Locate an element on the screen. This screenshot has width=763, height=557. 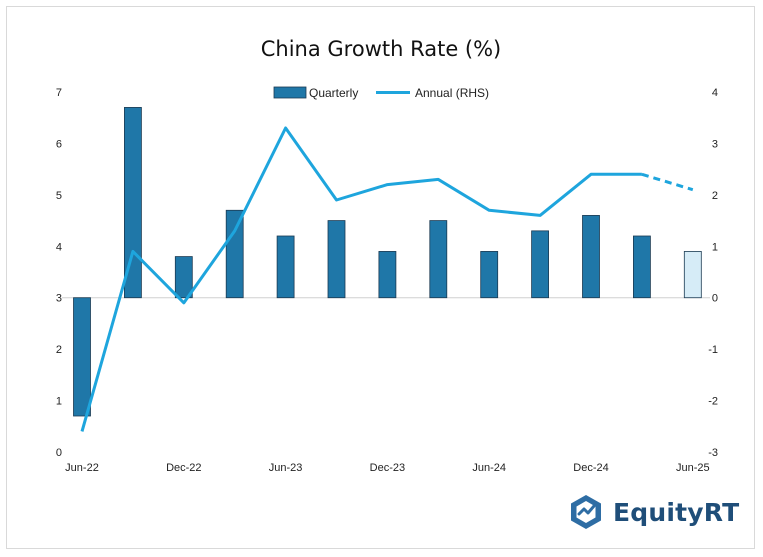
right-tick-label: 0 is located at coordinates (715, 299).